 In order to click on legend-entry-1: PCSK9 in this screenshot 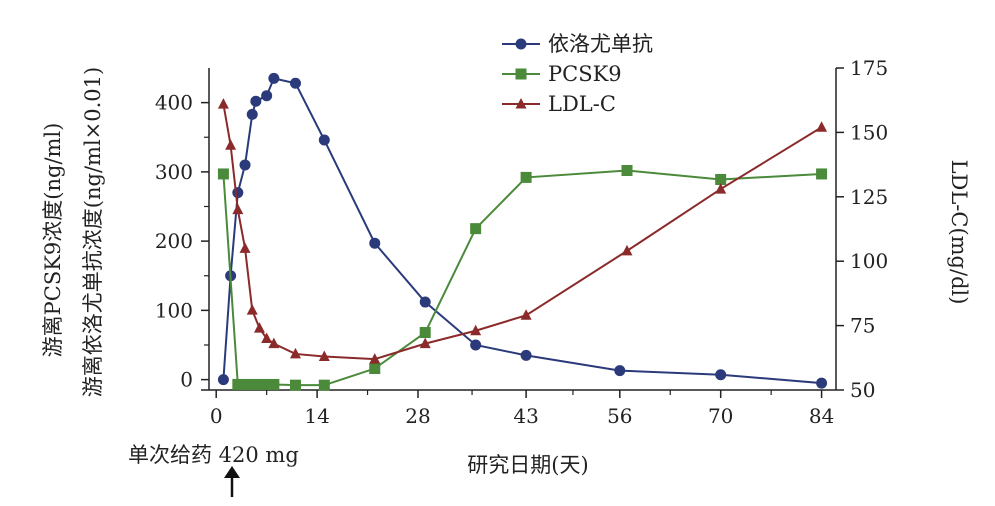, I will do `click(562, 74)`.